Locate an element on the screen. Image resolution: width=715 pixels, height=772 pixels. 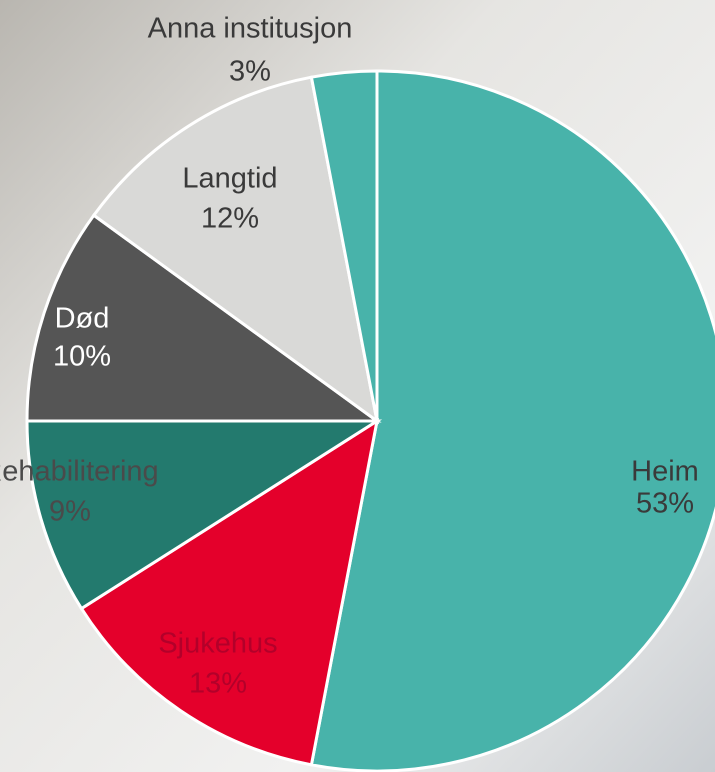
slice-label: Død is located at coordinates (82, 319).